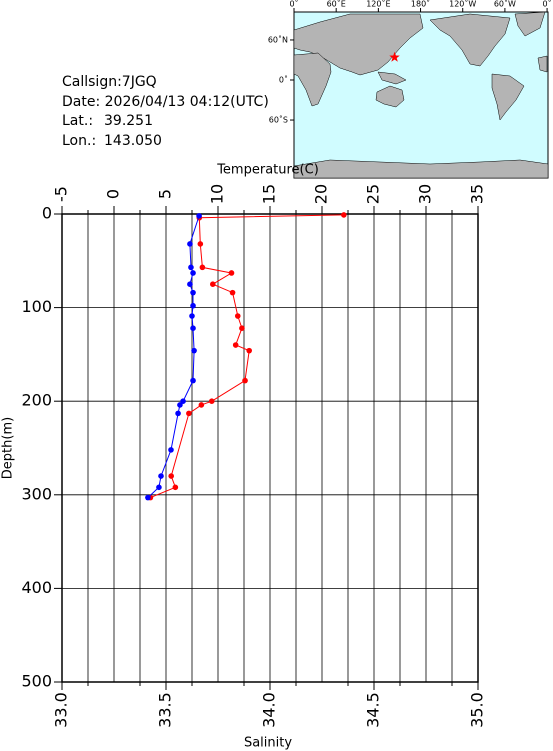  Describe the element at coordinates (79, 141) in the screenshot. I see `lon-label: Lon.:` at that location.